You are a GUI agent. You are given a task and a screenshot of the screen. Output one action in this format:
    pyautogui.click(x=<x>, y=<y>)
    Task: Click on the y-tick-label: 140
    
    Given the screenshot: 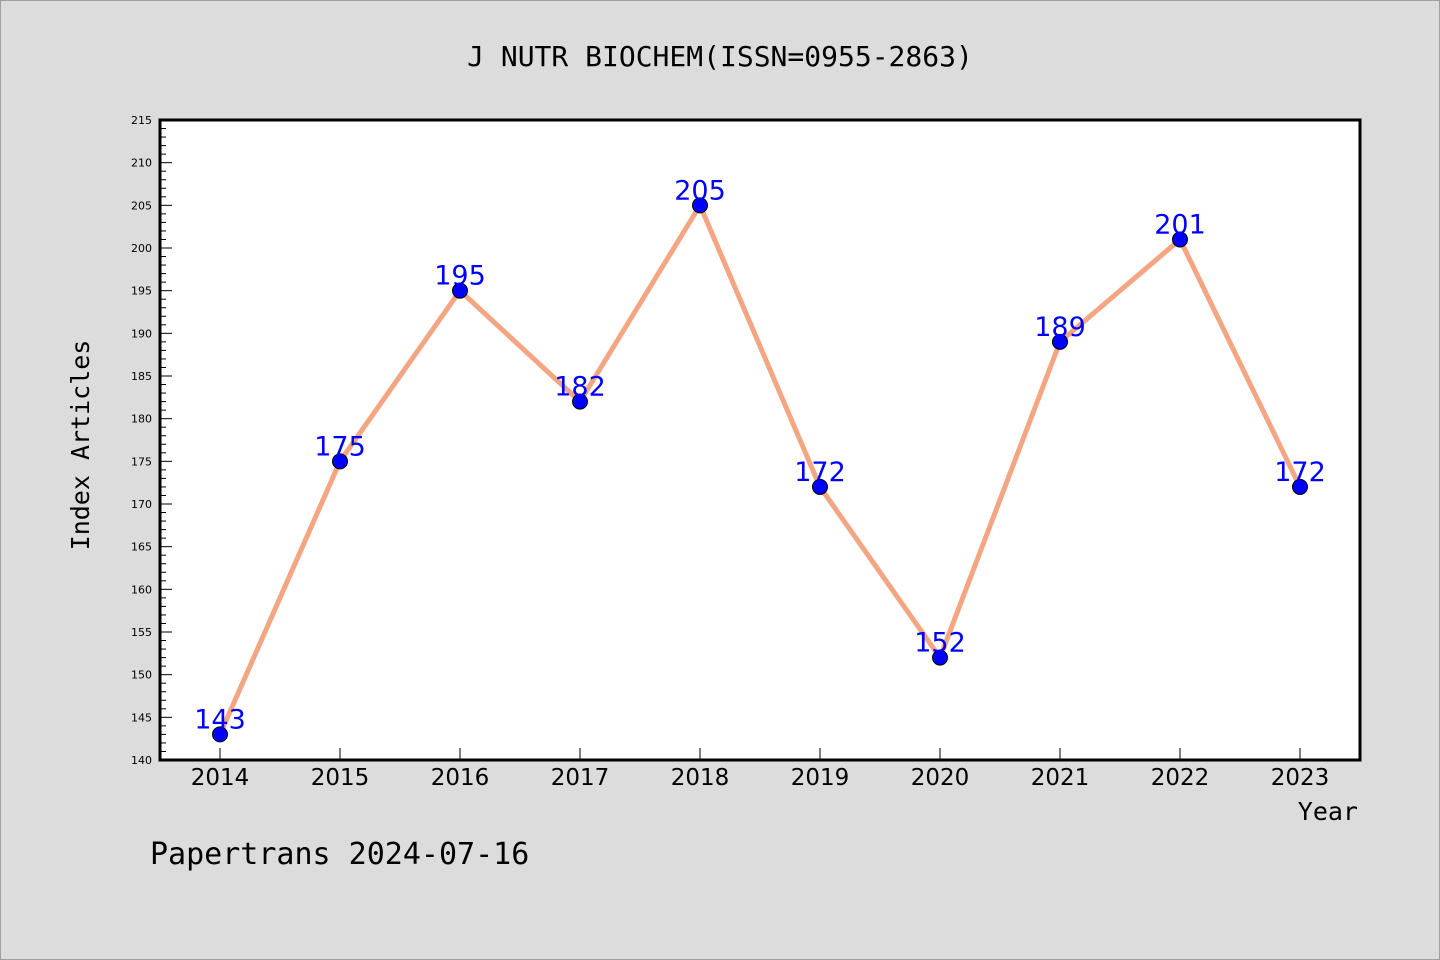 What is the action you would take?
    pyautogui.click(x=141, y=760)
    